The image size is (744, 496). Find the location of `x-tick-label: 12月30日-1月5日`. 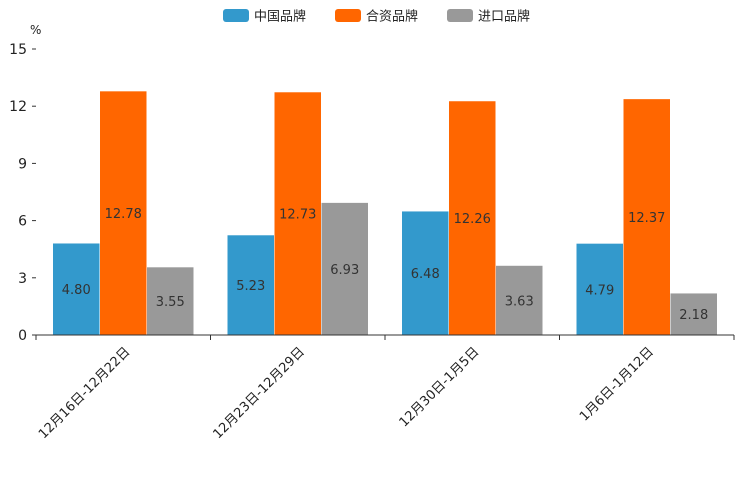

x-tick-label: 12月30日-1月5日 is located at coordinates (440, 388).